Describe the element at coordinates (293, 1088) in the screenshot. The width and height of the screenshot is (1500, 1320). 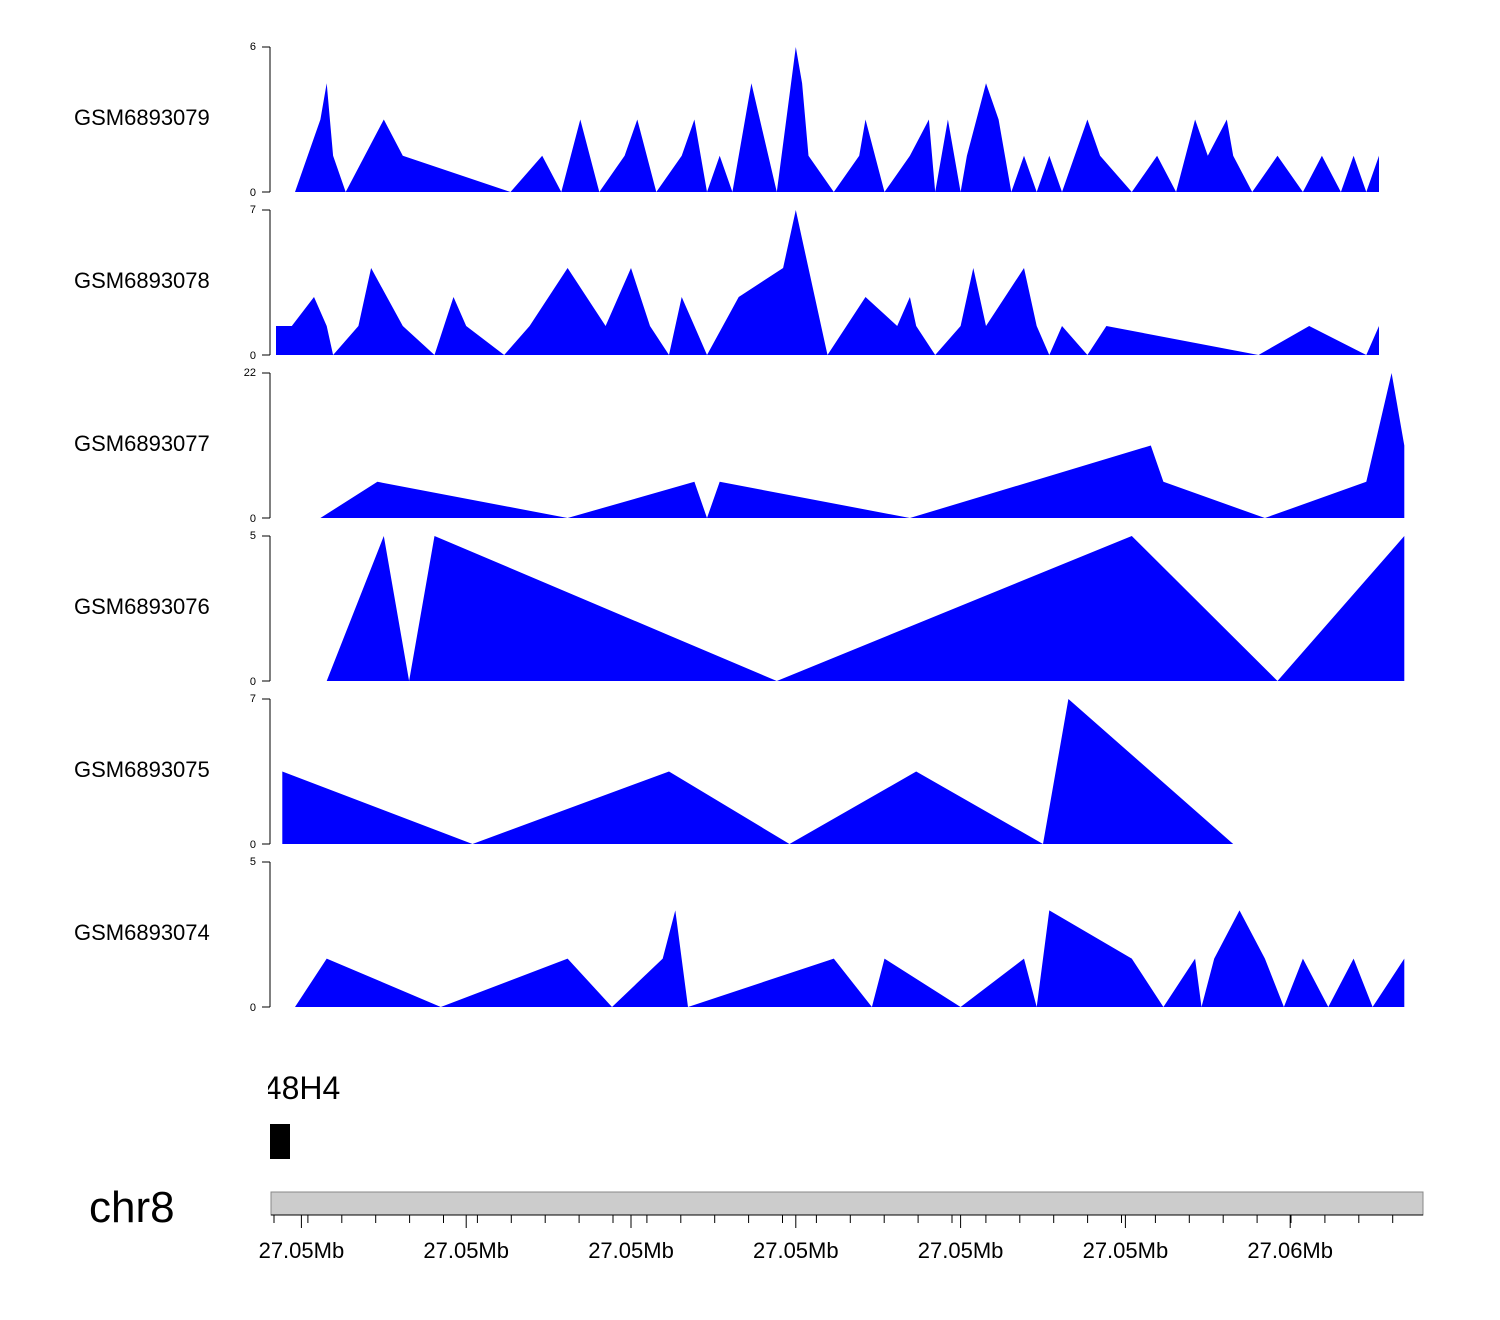
I see `gene-label: 548H4` at that location.